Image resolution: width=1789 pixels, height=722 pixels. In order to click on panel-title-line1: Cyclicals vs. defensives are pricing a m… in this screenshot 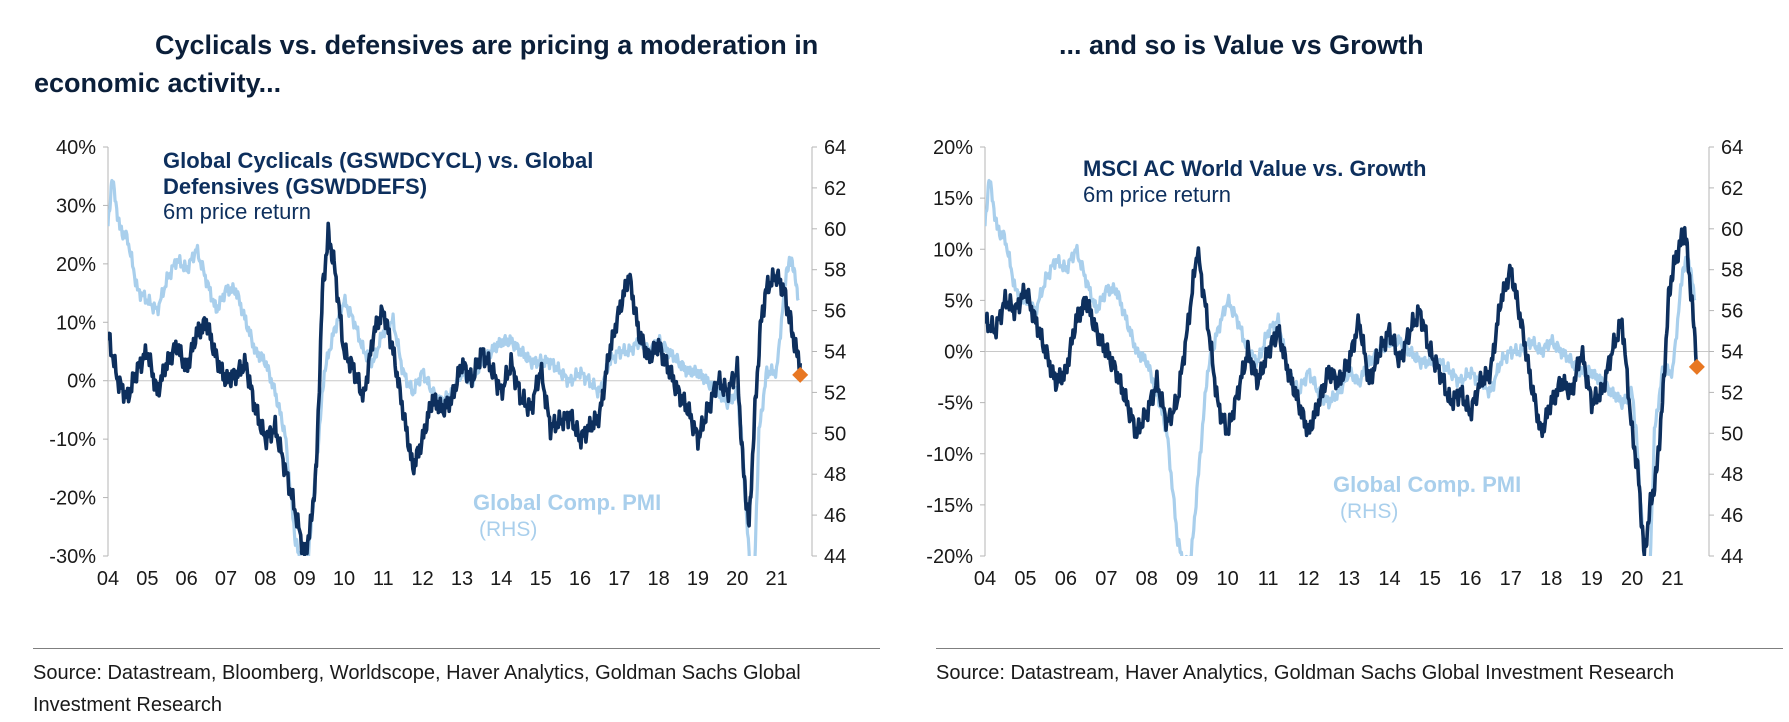, I will do `click(487, 45)`.